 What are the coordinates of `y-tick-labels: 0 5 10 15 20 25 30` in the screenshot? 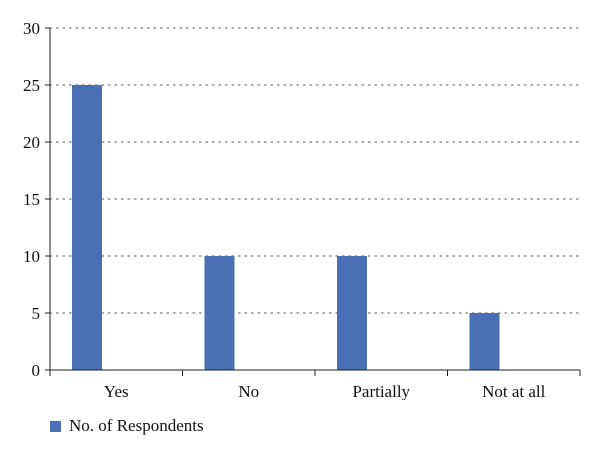 It's located at (31, 199).